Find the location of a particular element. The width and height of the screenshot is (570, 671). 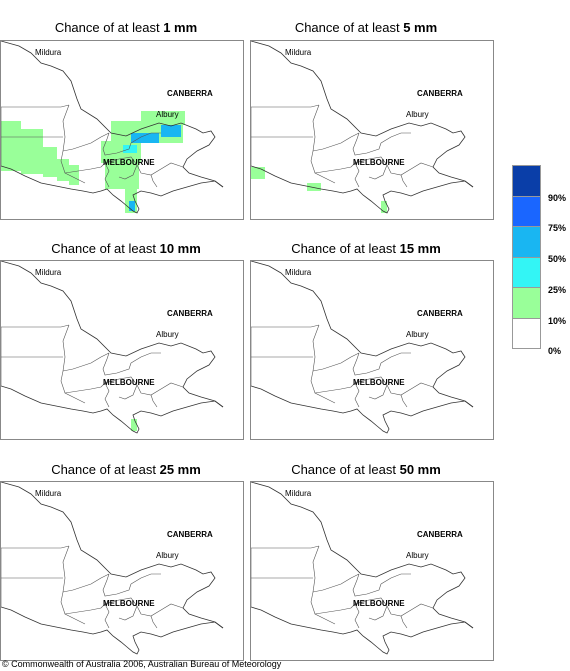

panel-title-50mm: Chance of at least 50 mm is located at coordinates (366, 469).